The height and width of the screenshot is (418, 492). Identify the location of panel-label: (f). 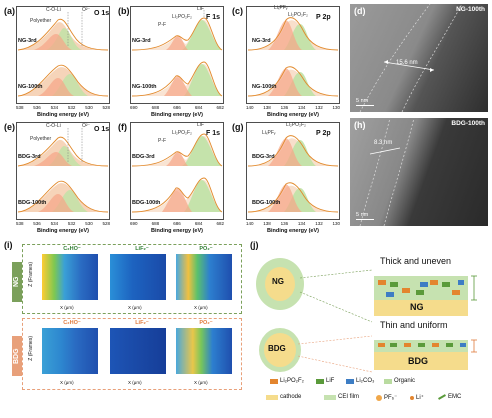
(122, 127).